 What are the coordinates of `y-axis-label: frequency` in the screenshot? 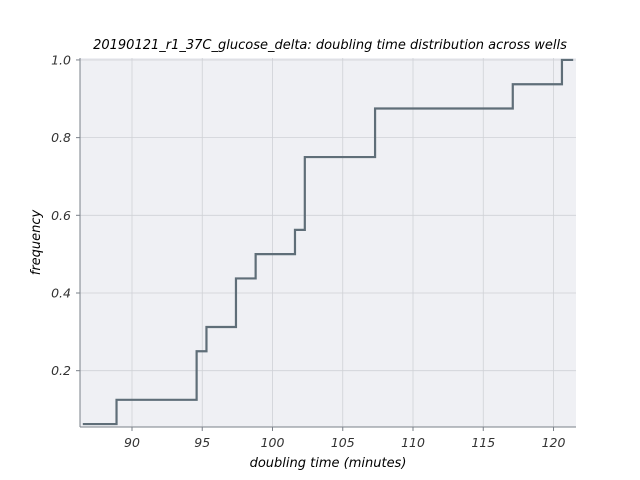 It's located at (36, 242).